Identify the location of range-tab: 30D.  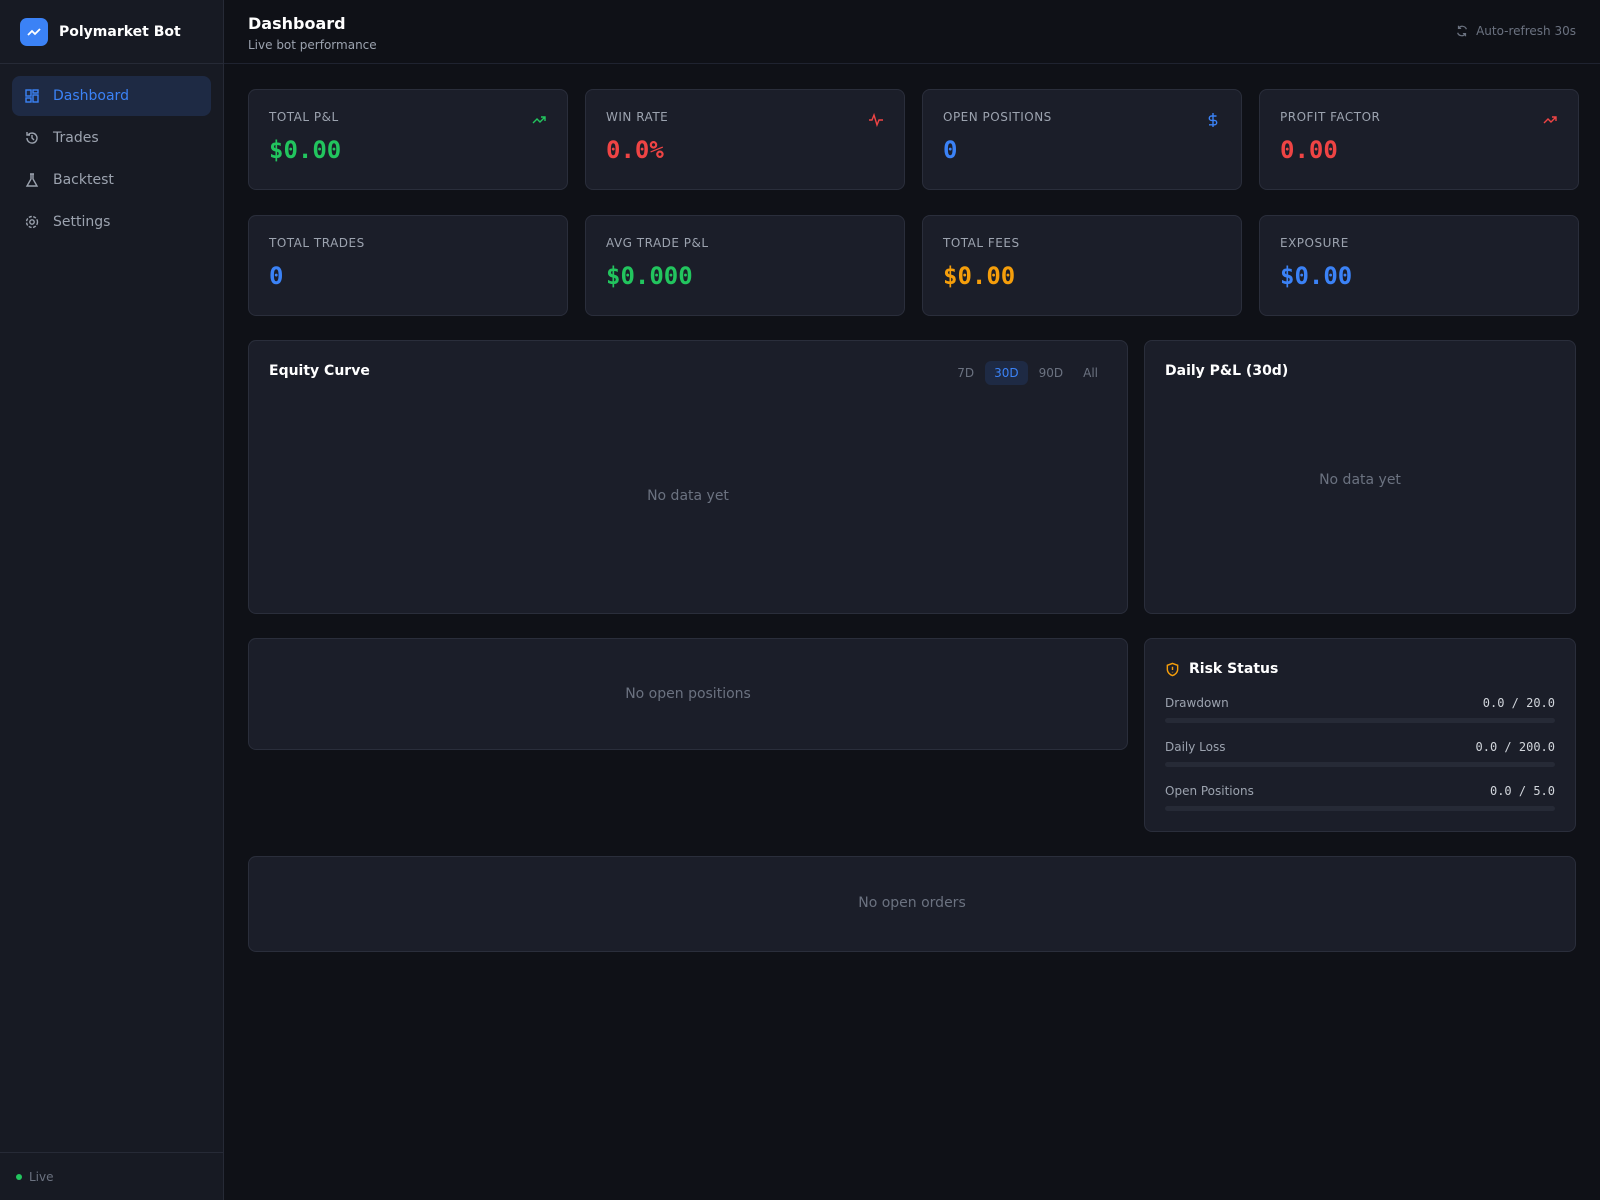
(1006, 373).